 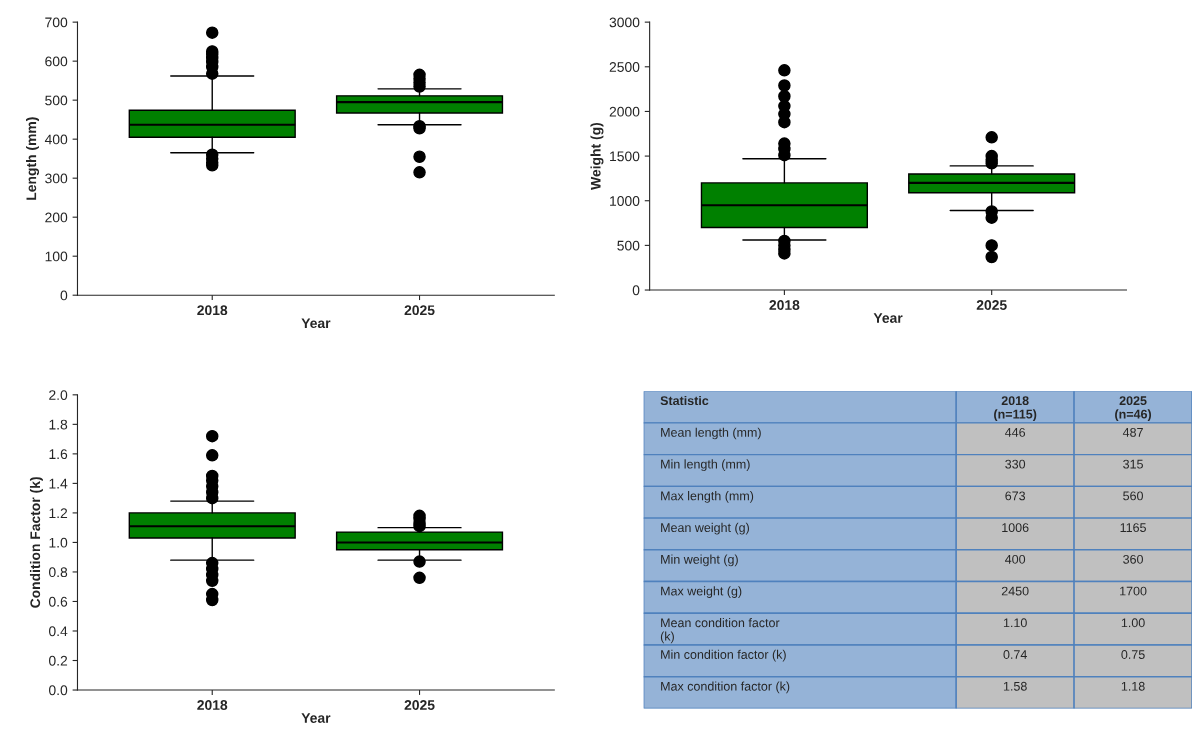 What do you see at coordinates (58, 690) in the screenshot?
I see `y-tick-label: 0.0` at bounding box center [58, 690].